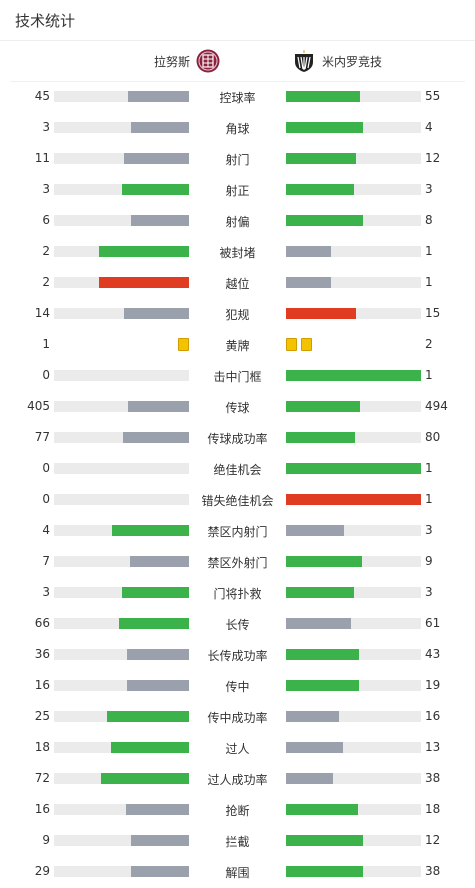 The image size is (475, 888). Describe the element at coordinates (429, 344) in the screenshot. I see `away-stat-value: 2` at that location.